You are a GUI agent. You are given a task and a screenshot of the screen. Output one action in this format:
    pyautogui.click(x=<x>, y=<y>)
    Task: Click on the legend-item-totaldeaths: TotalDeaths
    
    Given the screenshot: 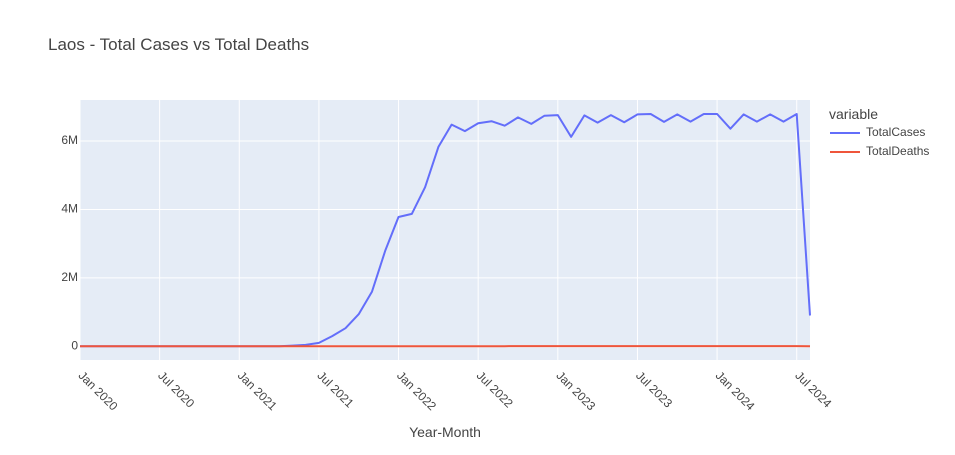 What is the action you would take?
    pyautogui.click(x=879, y=151)
    